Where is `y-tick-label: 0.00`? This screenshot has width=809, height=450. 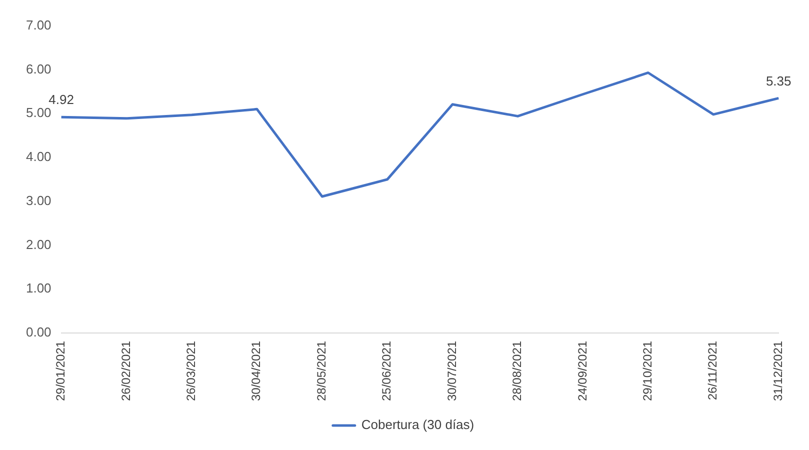 y-tick-label: 0.00 is located at coordinates (39, 332).